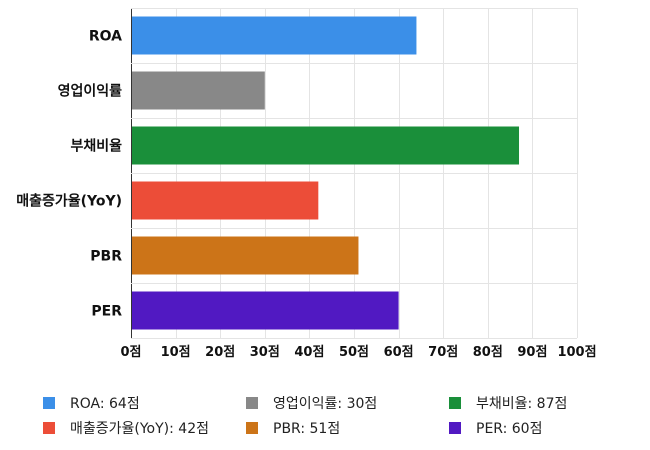  Describe the element at coordinates (265, 352) in the screenshot. I see `x-tick-label: 30점` at that location.